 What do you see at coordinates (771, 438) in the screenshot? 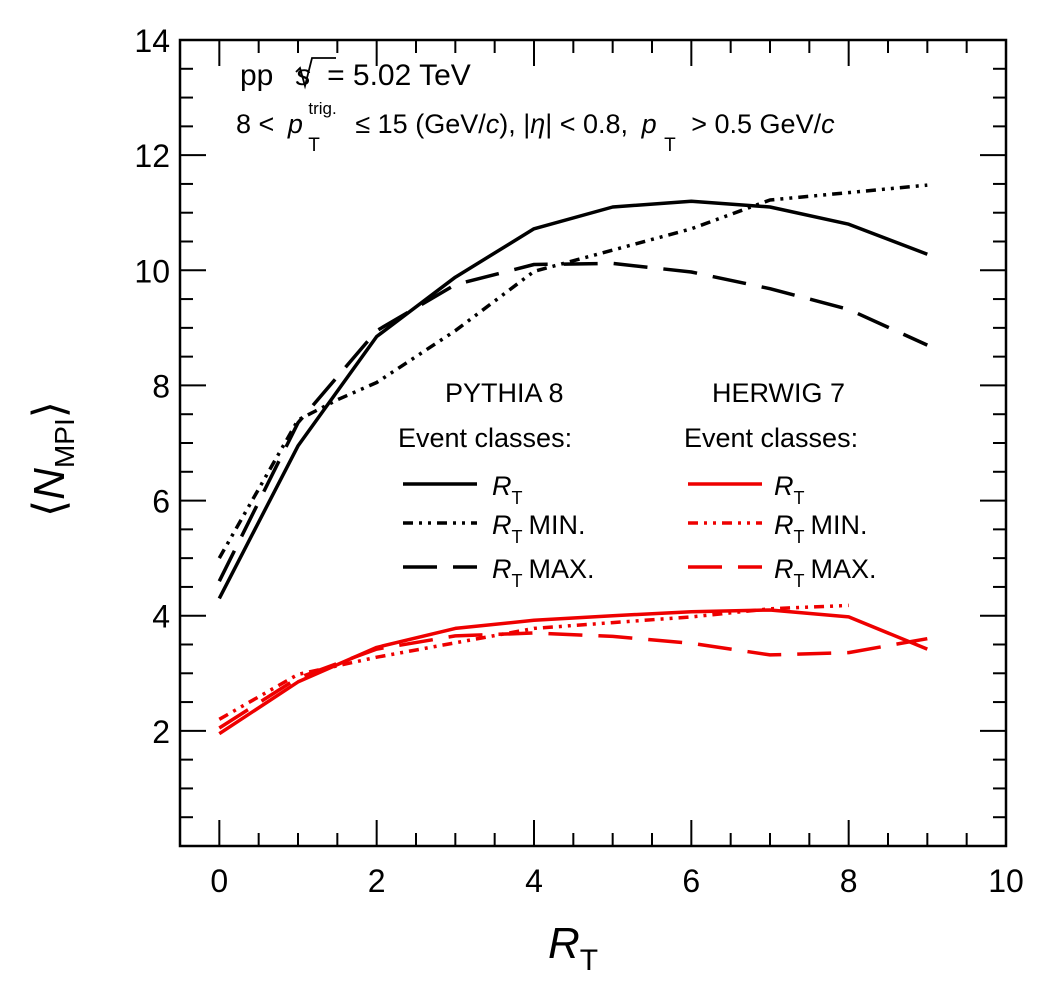
I see `legend-subtitle-herwig: Event classes:` at bounding box center [771, 438].